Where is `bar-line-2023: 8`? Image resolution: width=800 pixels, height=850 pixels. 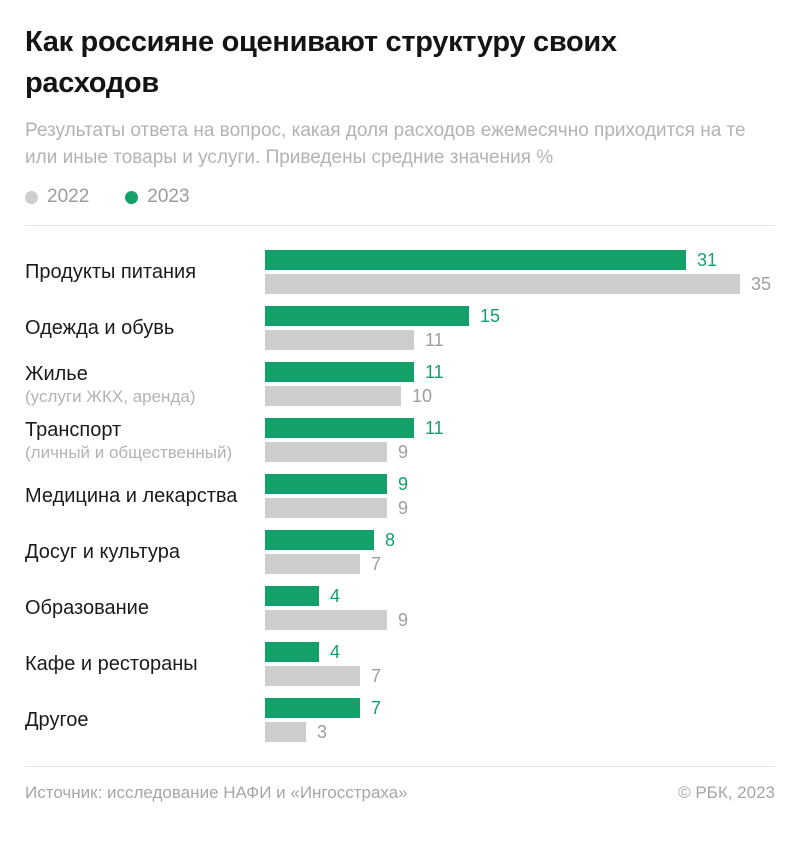
bar-line-2023: 8 is located at coordinates (520, 540).